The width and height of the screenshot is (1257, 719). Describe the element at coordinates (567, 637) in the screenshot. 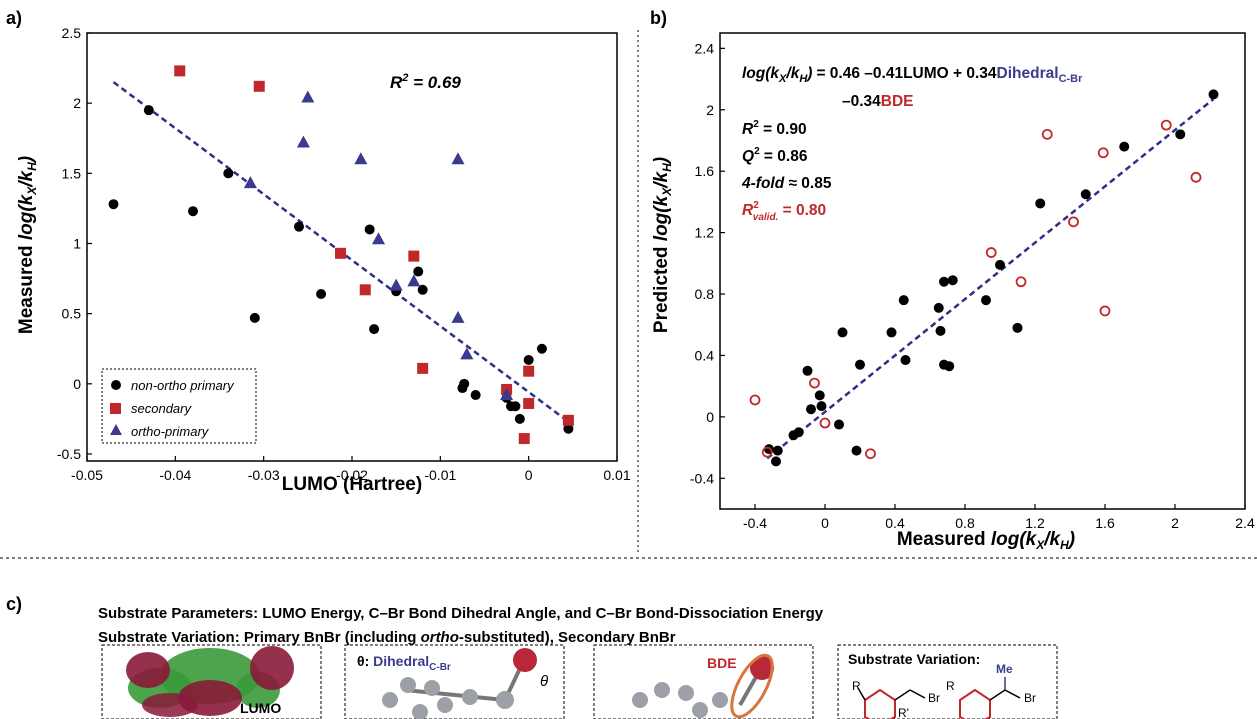

I see `panel-c-line2-post: -substituted), Secondary BnBr` at that location.